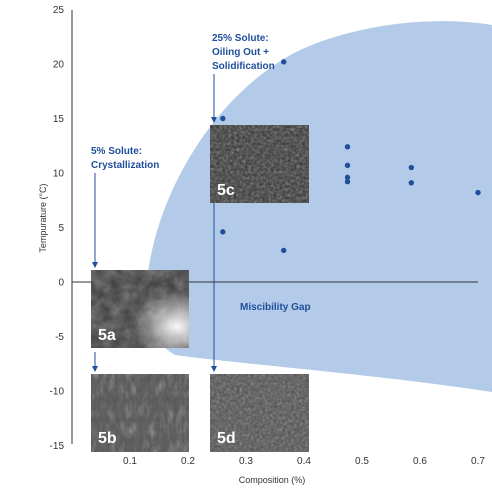 The height and width of the screenshot is (496, 492). What do you see at coordinates (59, 10) in the screenshot?
I see `y-tick-label: 25` at bounding box center [59, 10].